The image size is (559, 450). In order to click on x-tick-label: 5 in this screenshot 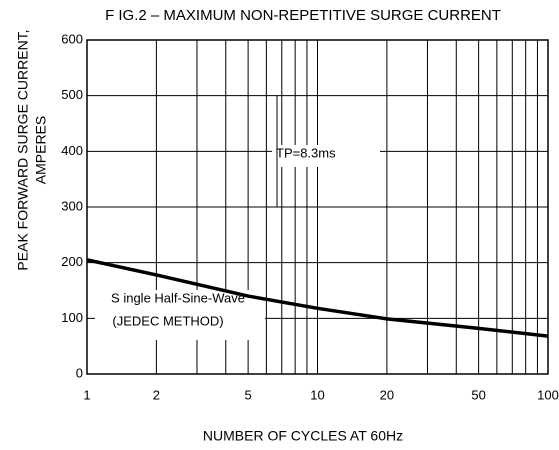, I will do `click(247, 394)`.